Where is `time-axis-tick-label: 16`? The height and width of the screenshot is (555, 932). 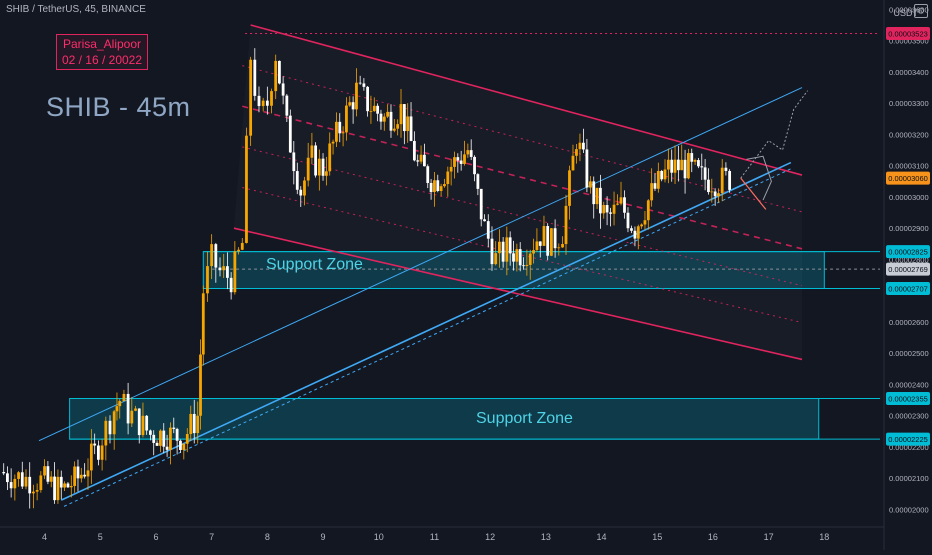
time-axis-tick-label: 16 is located at coordinates (713, 537).